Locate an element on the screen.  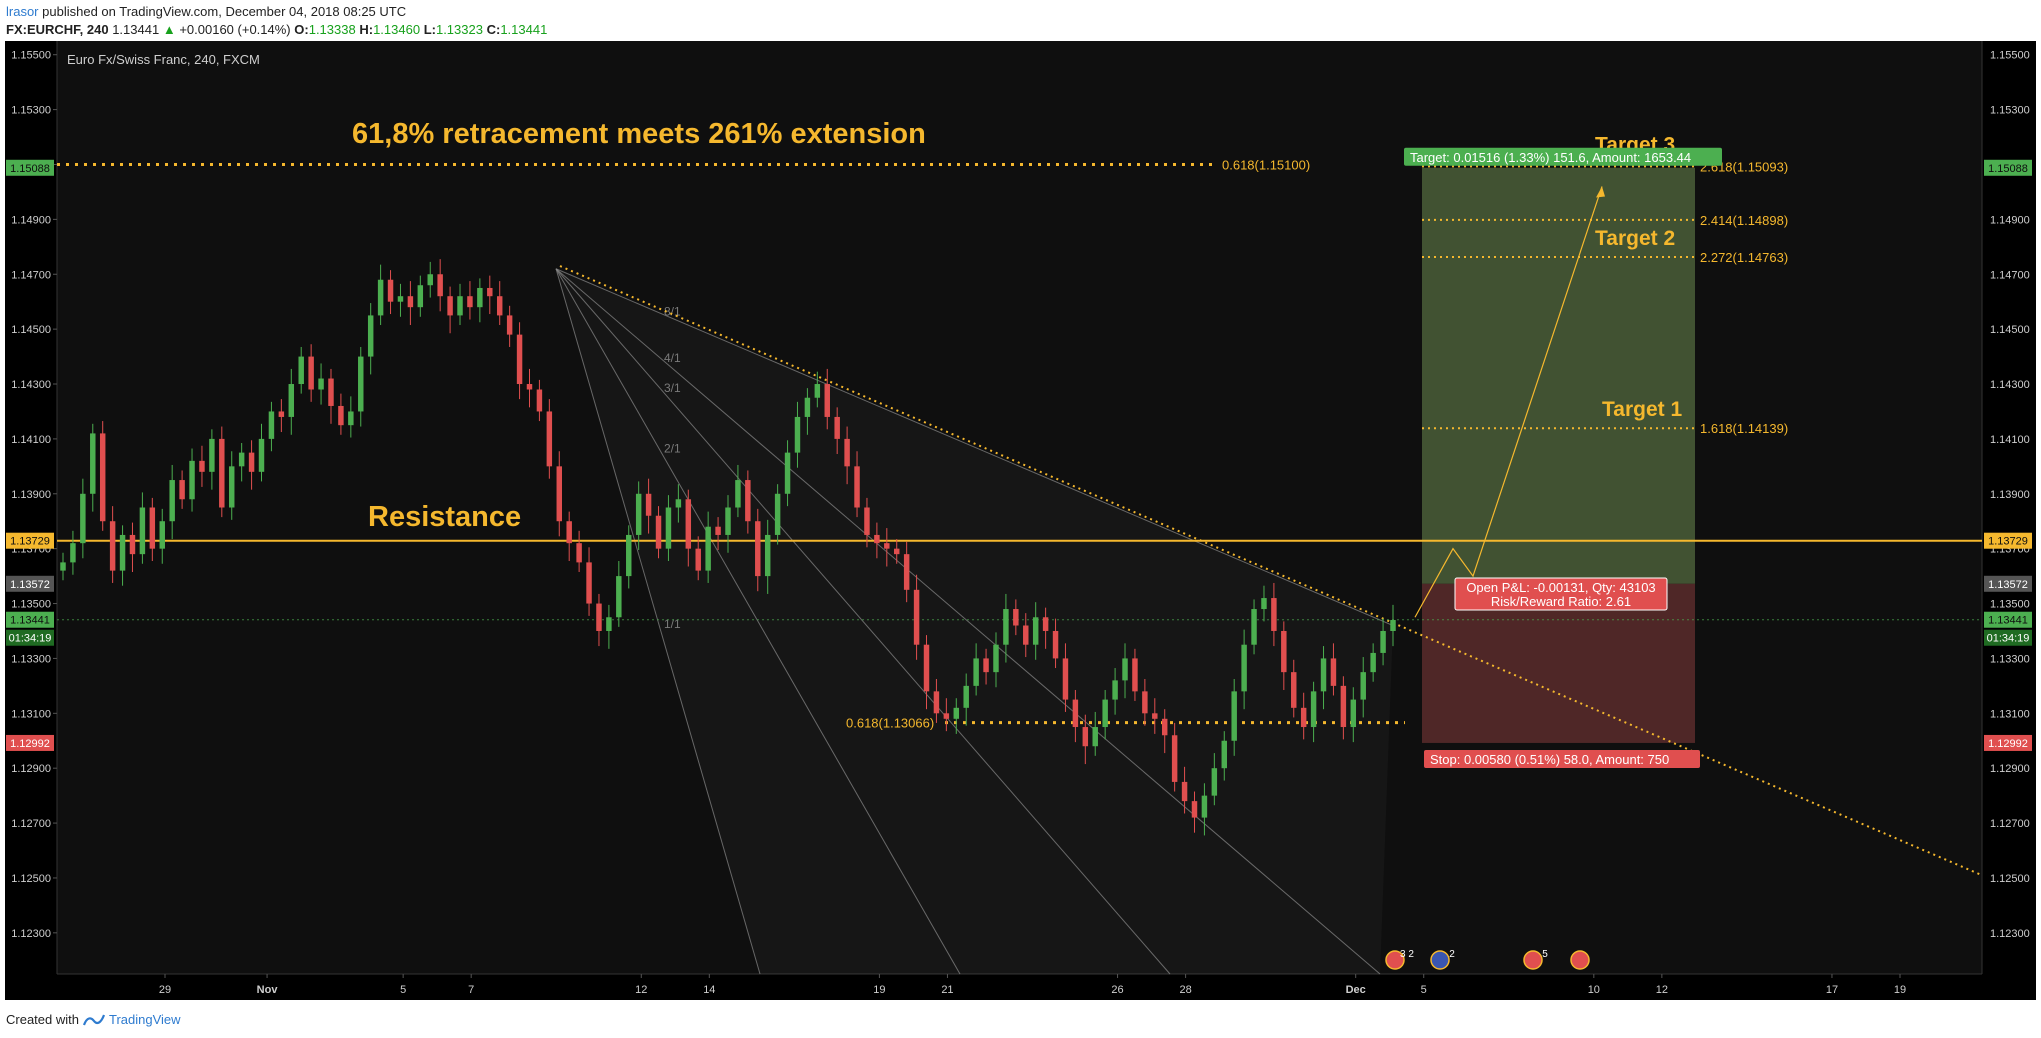
low-value: 1.13323 is located at coordinates (459, 29).